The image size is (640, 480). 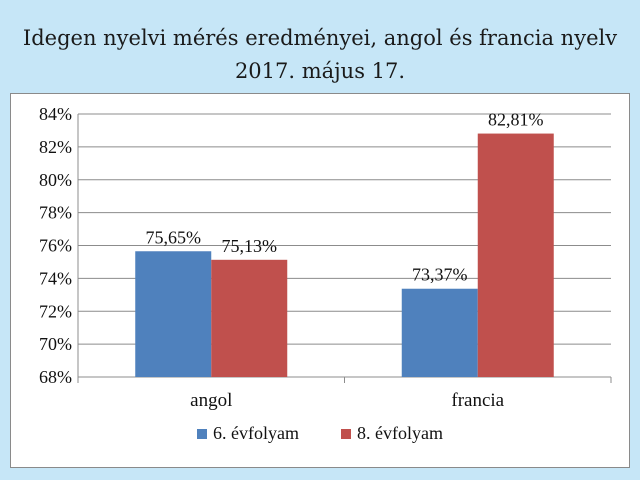 What do you see at coordinates (55, 213) in the screenshot?
I see `y-tick-label: 78%` at bounding box center [55, 213].